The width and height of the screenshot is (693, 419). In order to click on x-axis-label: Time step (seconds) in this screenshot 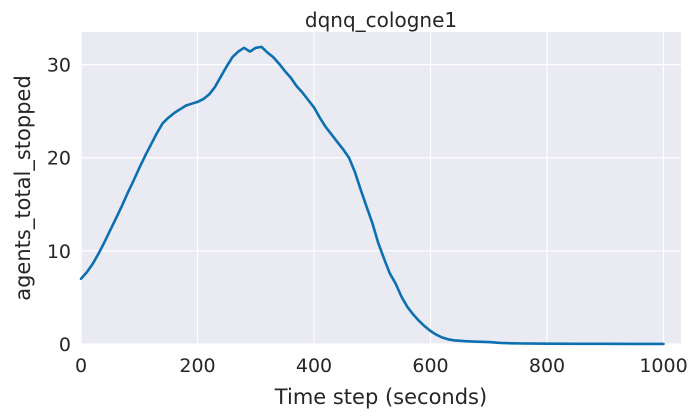, I will do `click(380, 397)`.